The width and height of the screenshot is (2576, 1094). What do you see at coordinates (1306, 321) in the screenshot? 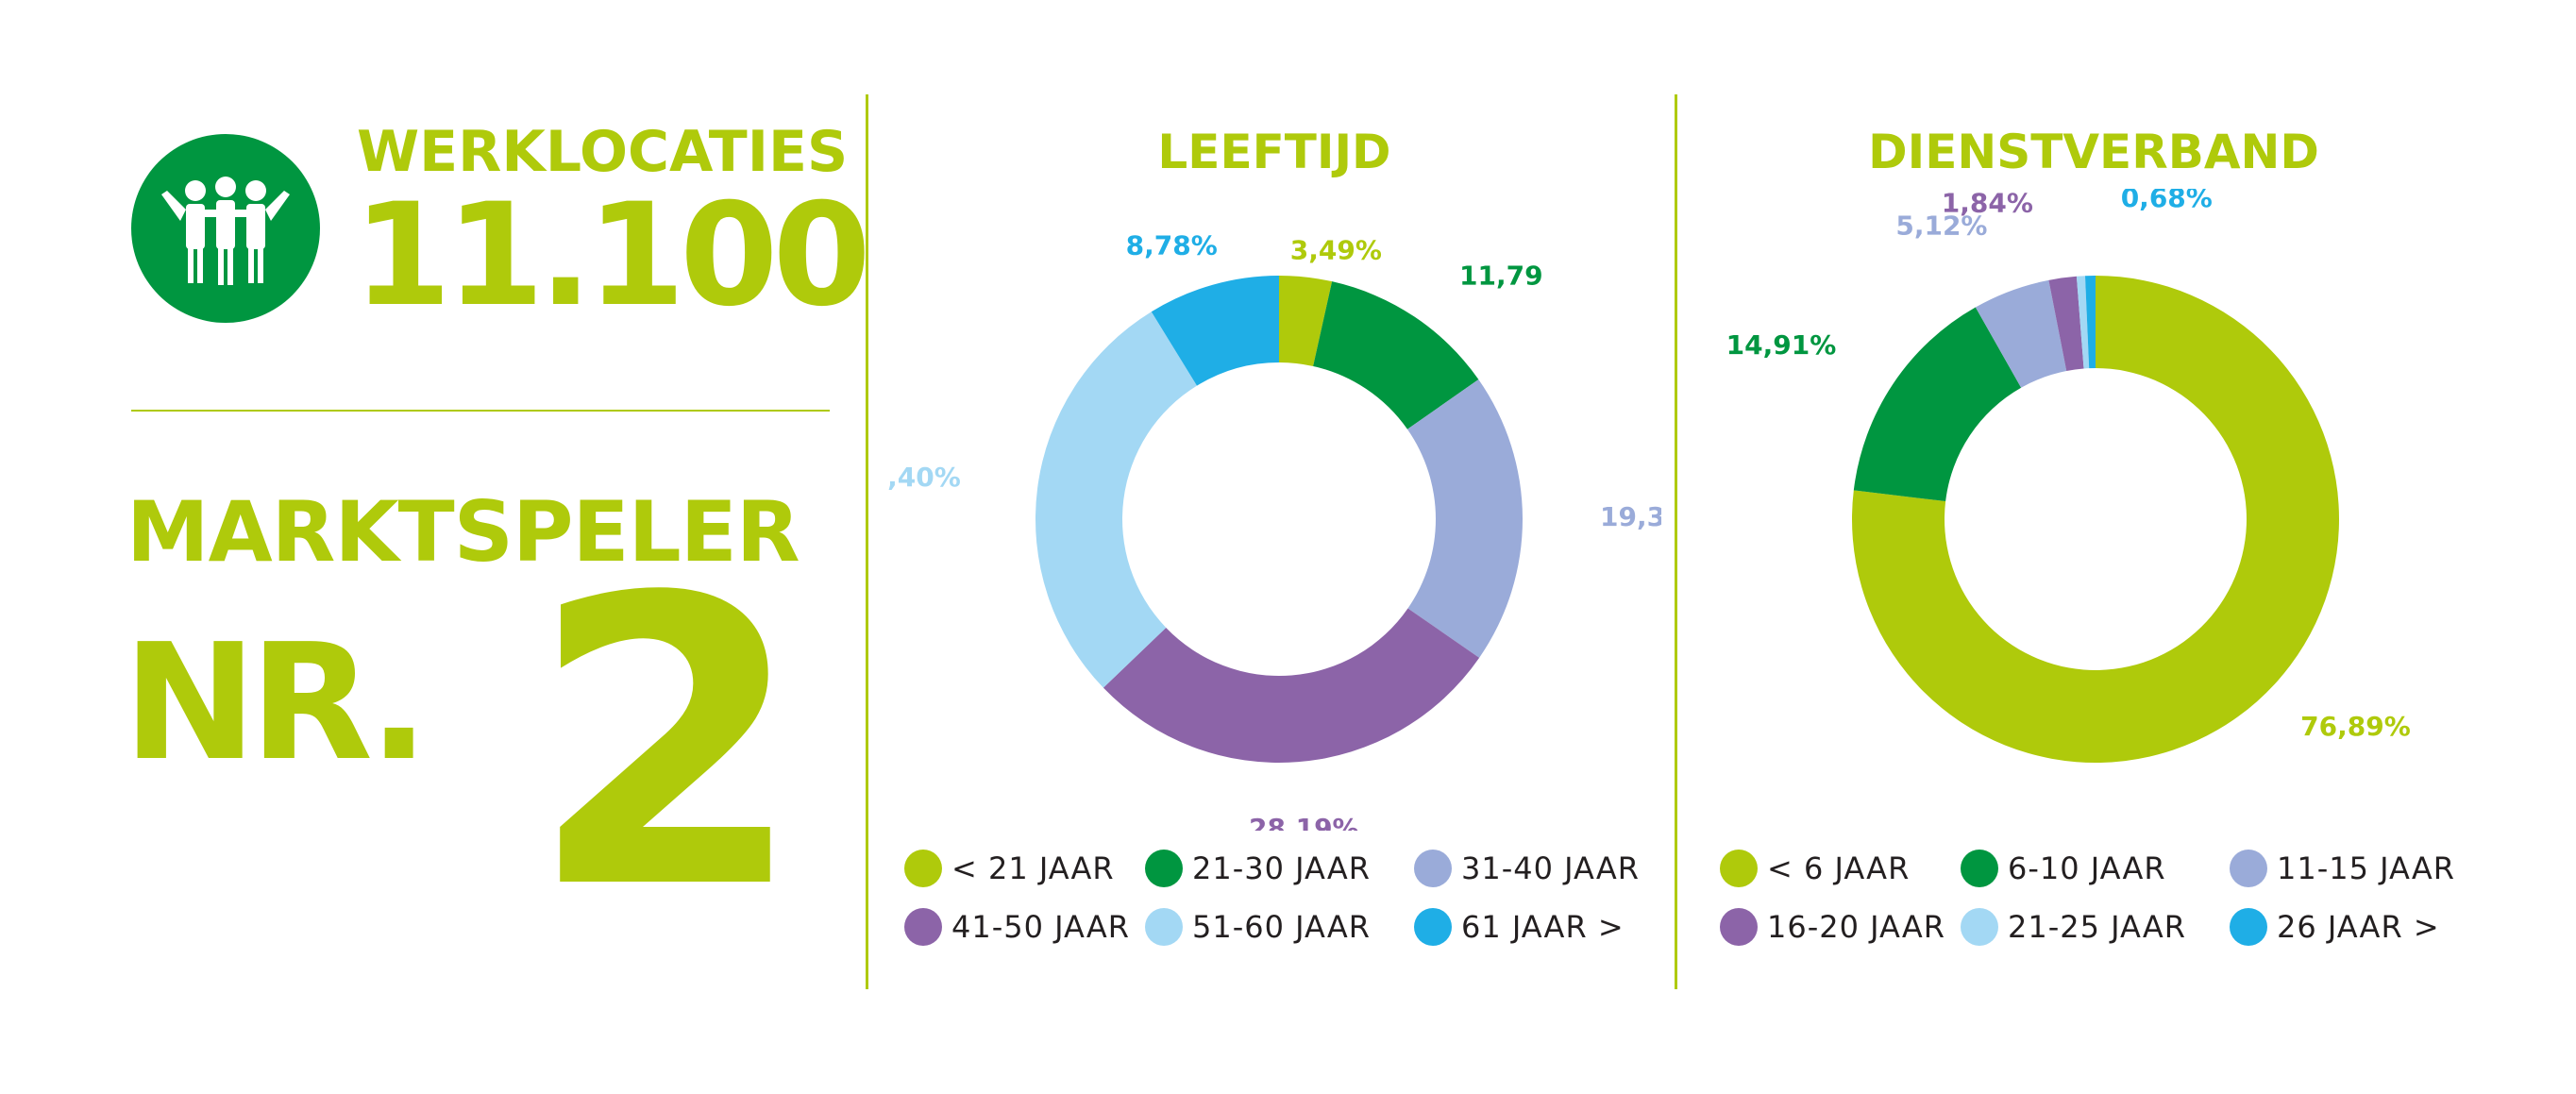
I see `donut-slice-21-jaar` at bounding box center [1306, 321].